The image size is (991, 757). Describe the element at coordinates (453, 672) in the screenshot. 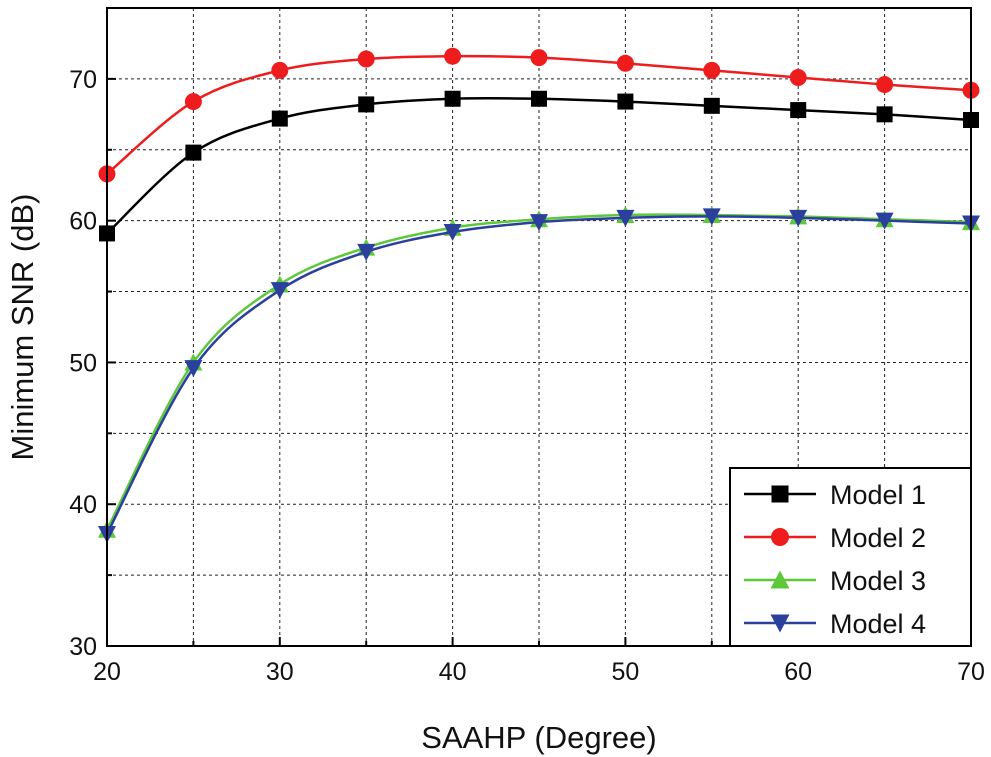

I see `x-tick-label: 40` at that location.